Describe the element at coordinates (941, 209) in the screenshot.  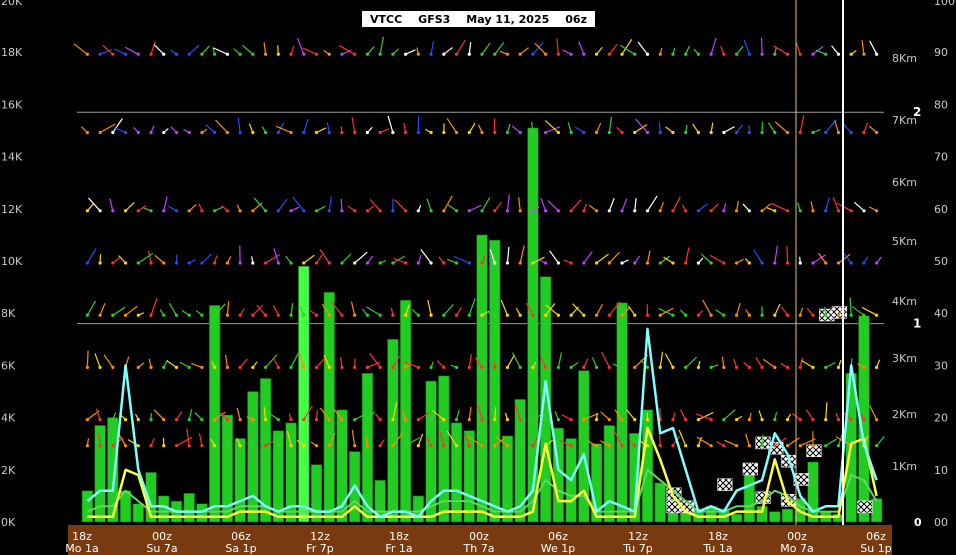
I see `right-axis-tick: 60` at that location.